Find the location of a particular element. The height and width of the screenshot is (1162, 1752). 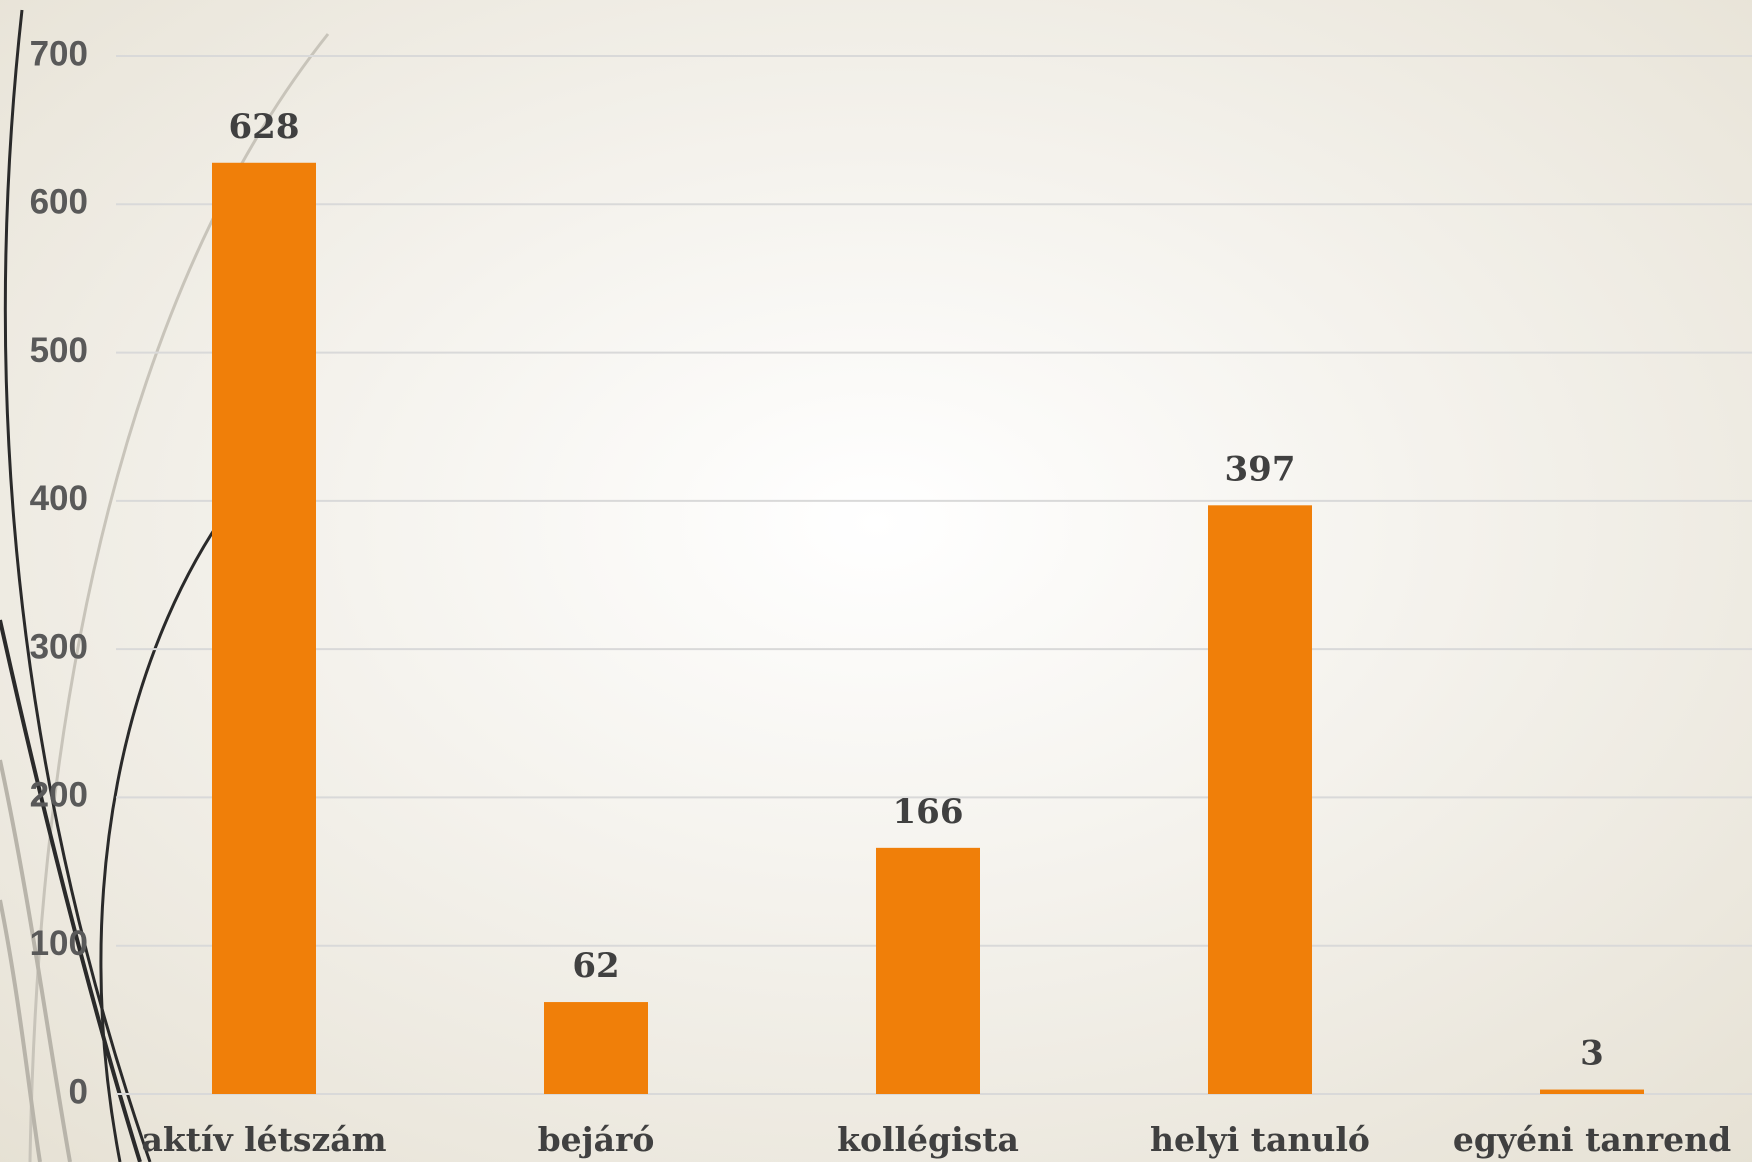

data-label: 166 is located at coordinates (928, 812).